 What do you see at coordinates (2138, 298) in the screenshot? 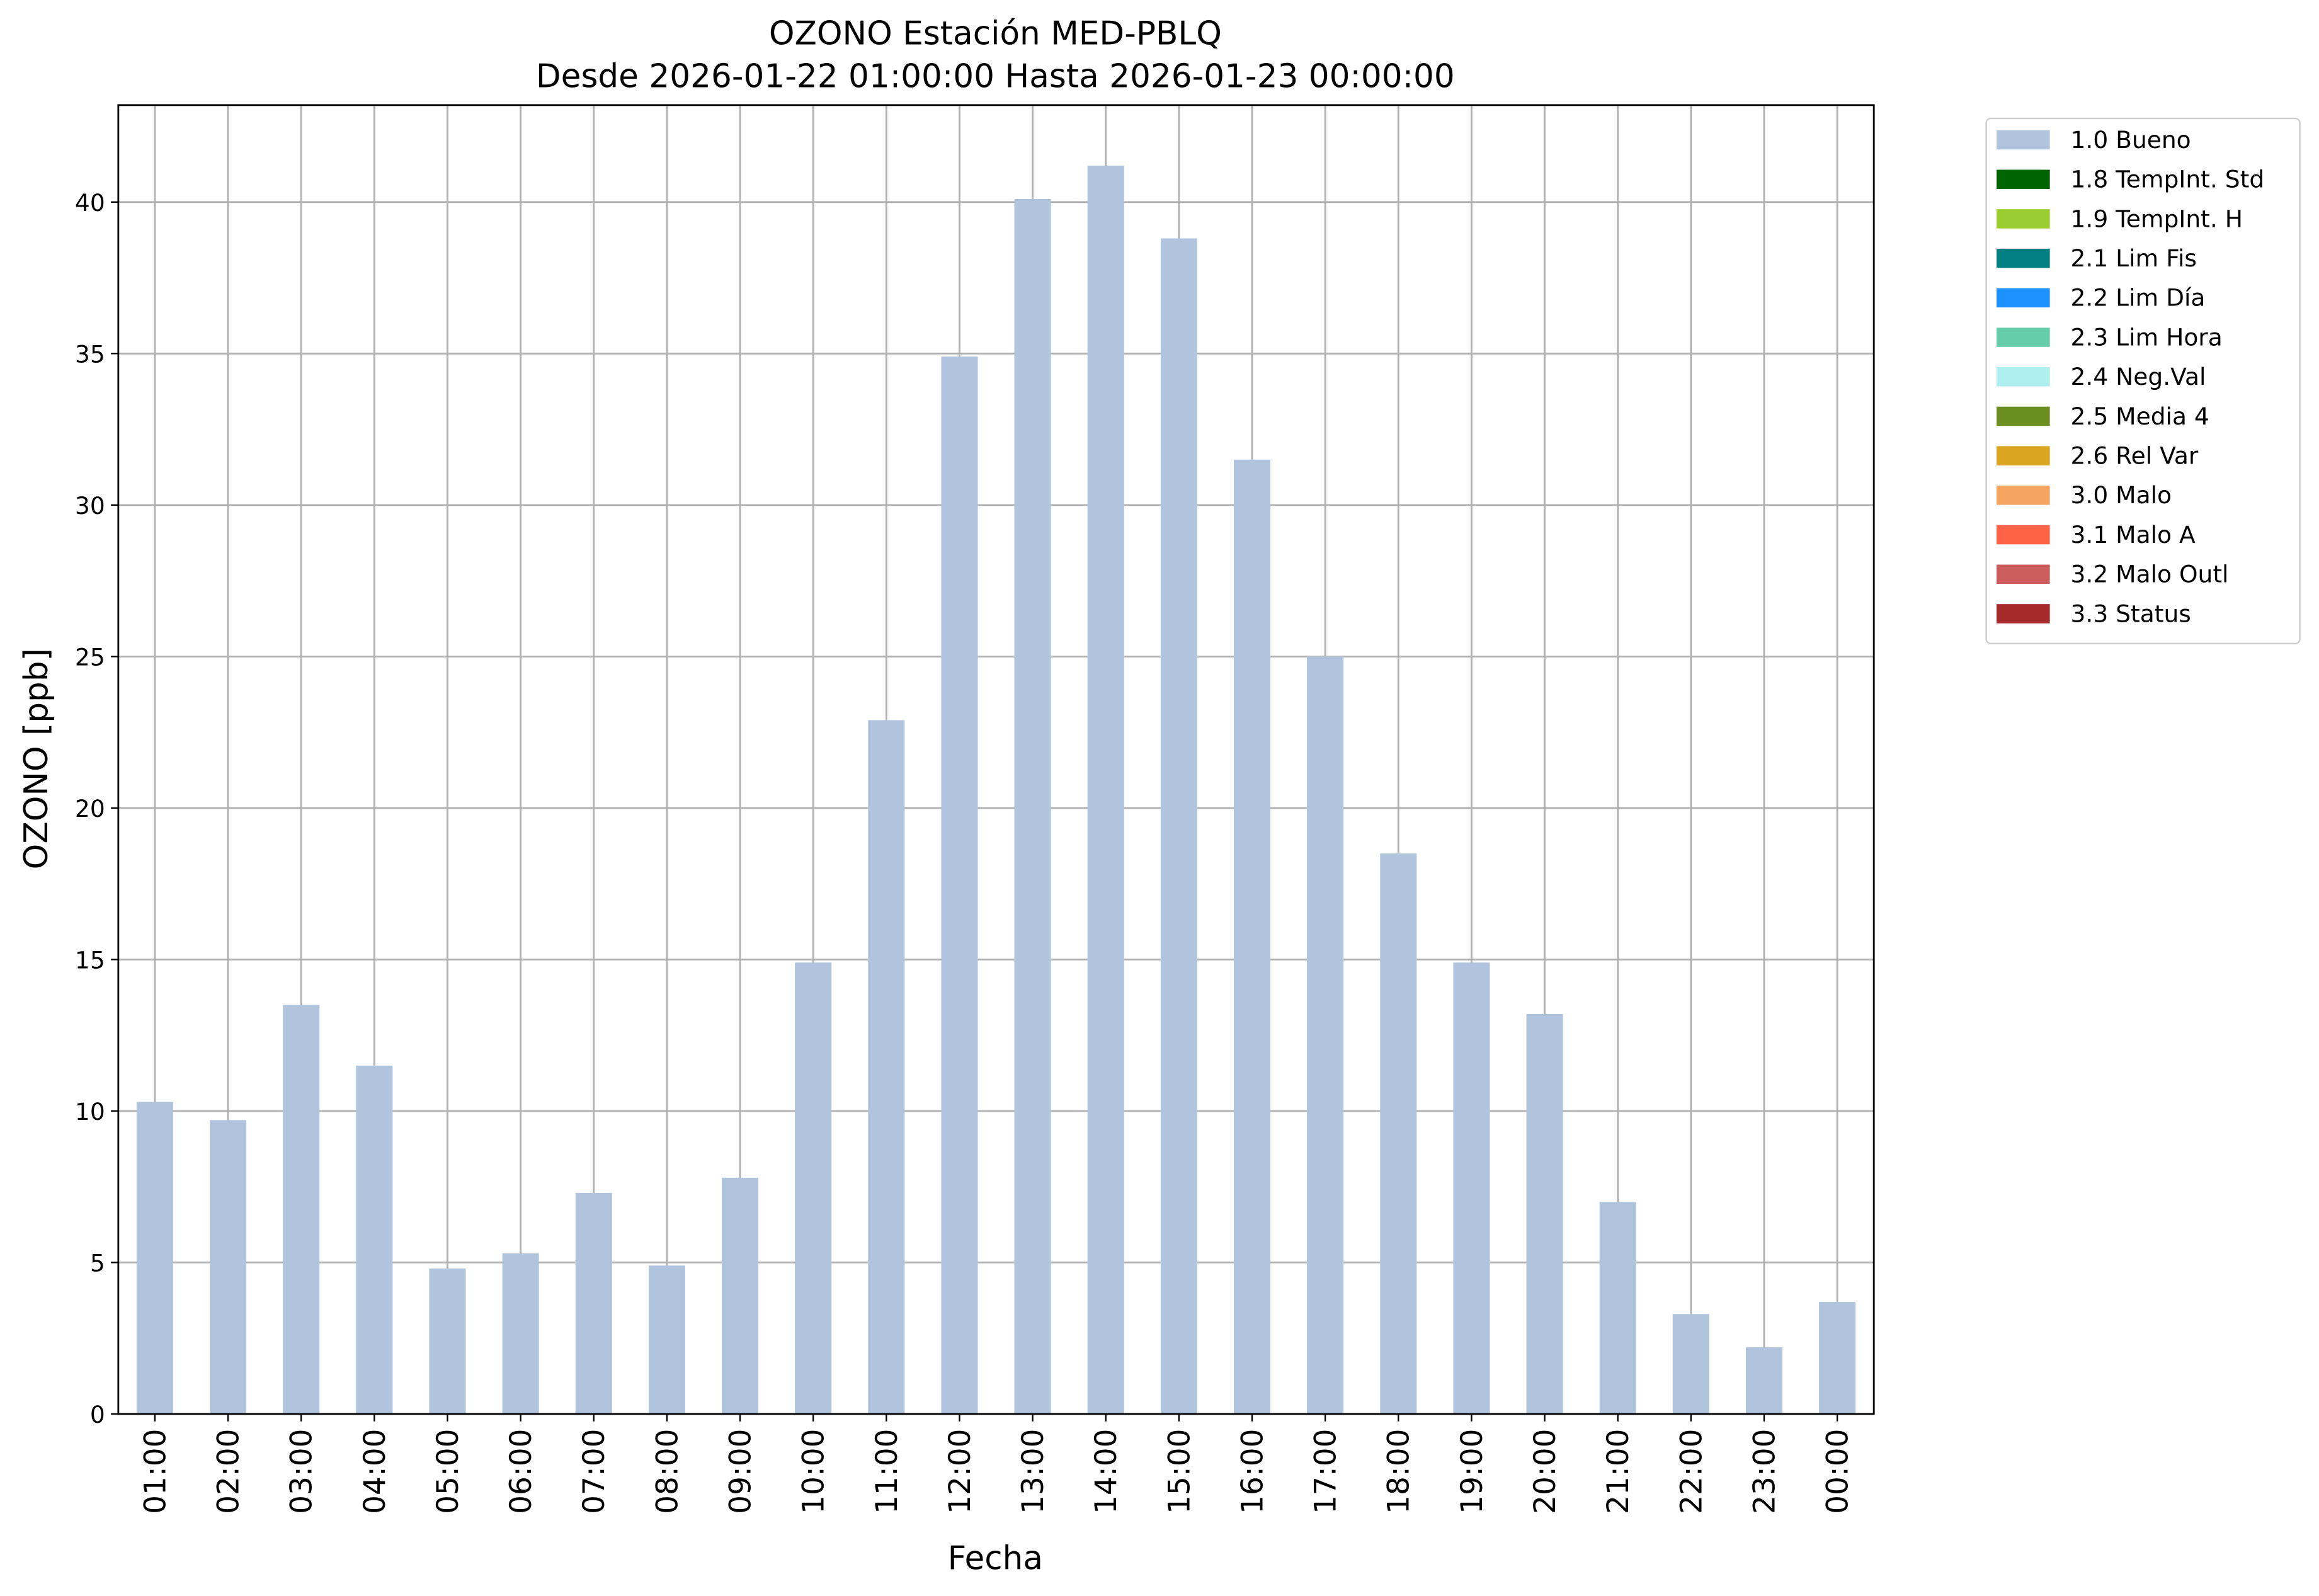
I see `legend-label: 2.2 Lim Día` at bounding box center [2138, 298].